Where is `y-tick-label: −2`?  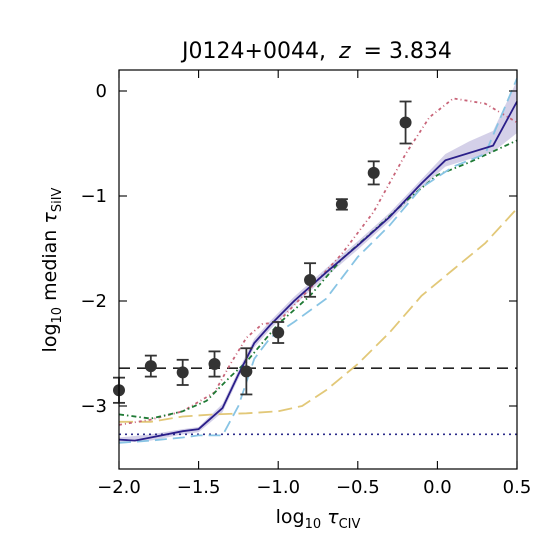
y-tick-label: −2 is located at coordinates (93, 301).